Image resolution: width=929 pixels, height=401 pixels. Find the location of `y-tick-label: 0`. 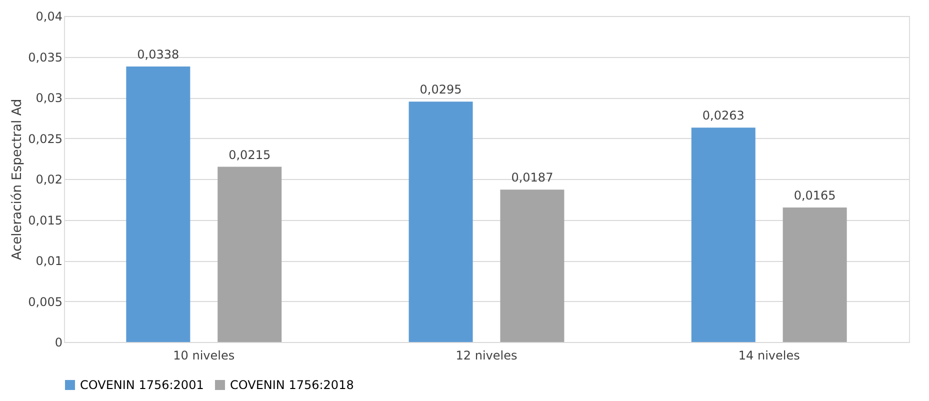

y-tick-label: 0 is located at coordinates (58, 343).